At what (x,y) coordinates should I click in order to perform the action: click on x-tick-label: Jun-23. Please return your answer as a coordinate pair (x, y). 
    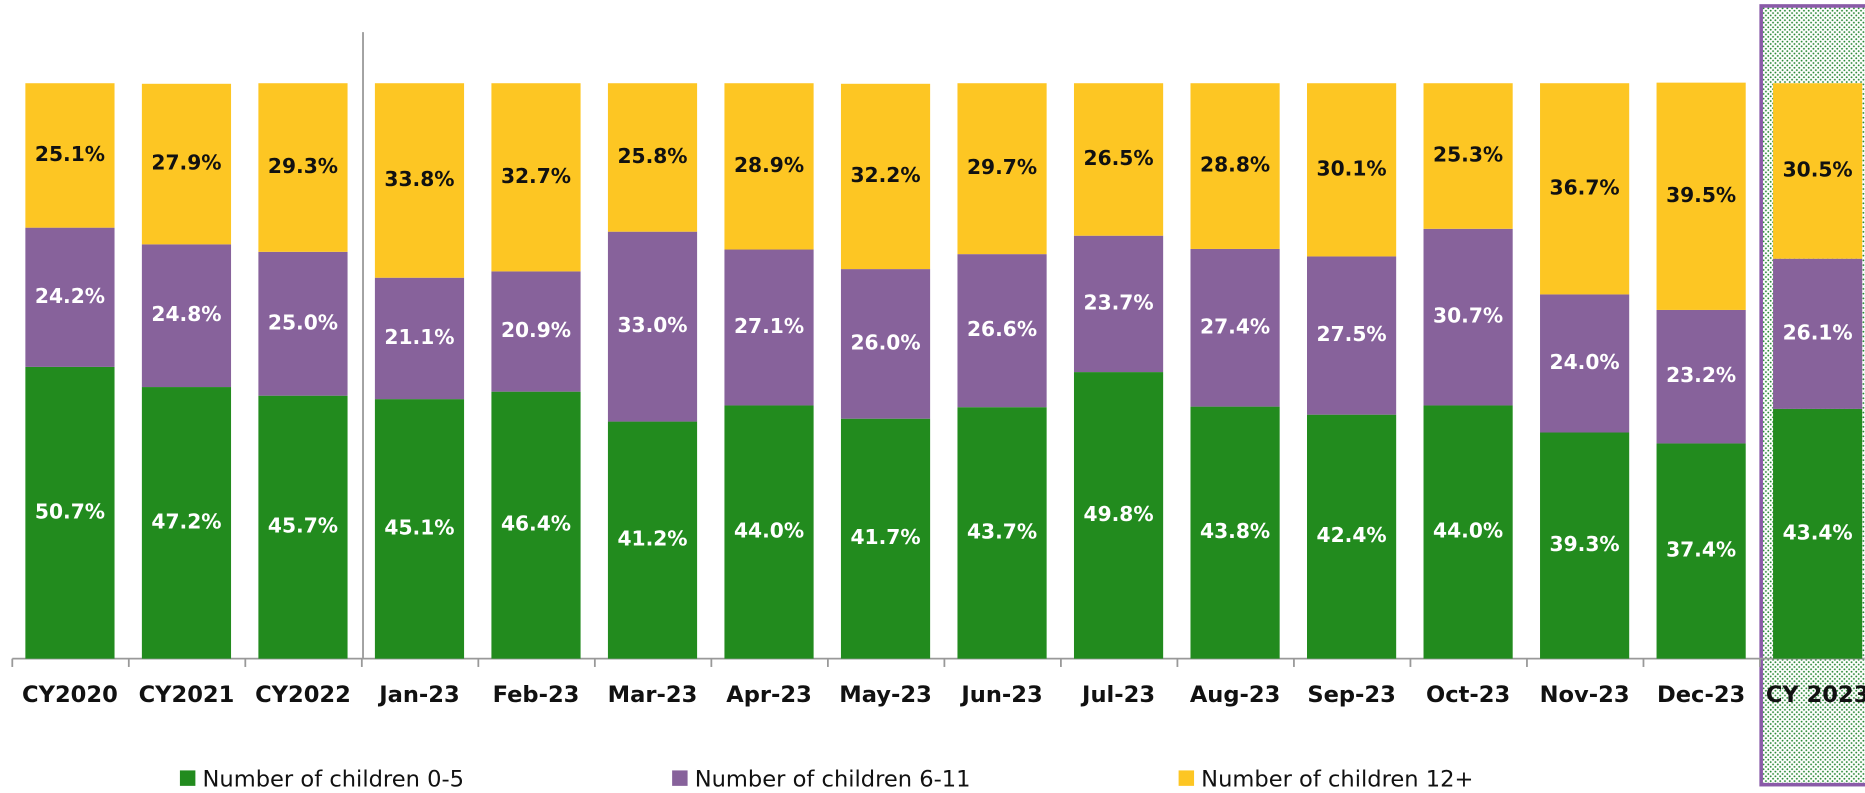
    Looking at the image, I should click on (1000, 695).